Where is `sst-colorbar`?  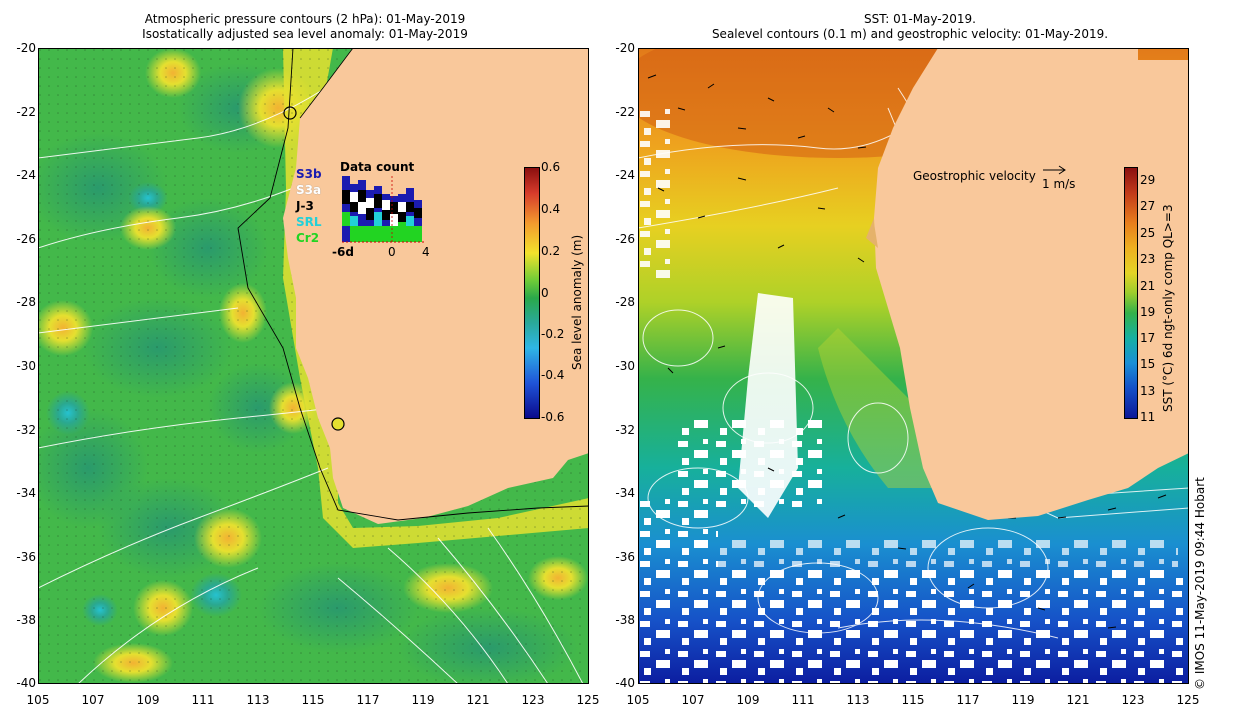
sst-colorbar is located at coordinates (1131, 293).